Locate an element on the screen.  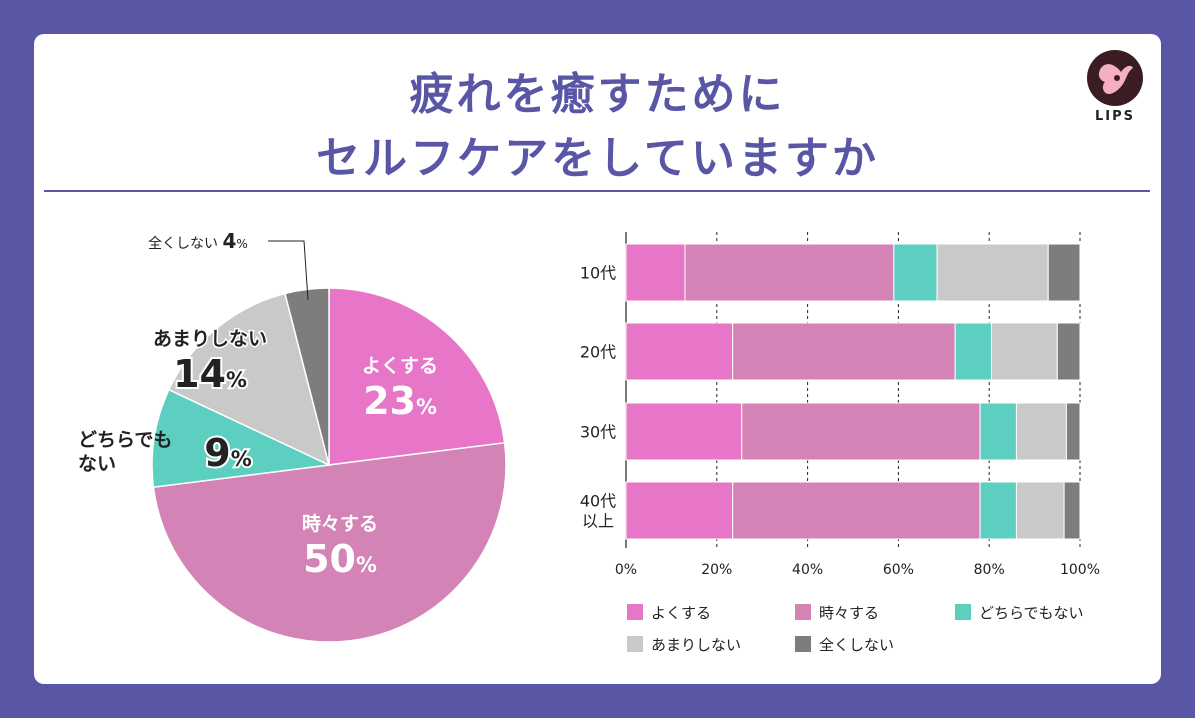
x-tick-0: 0% is located at coordinates (626, 570).